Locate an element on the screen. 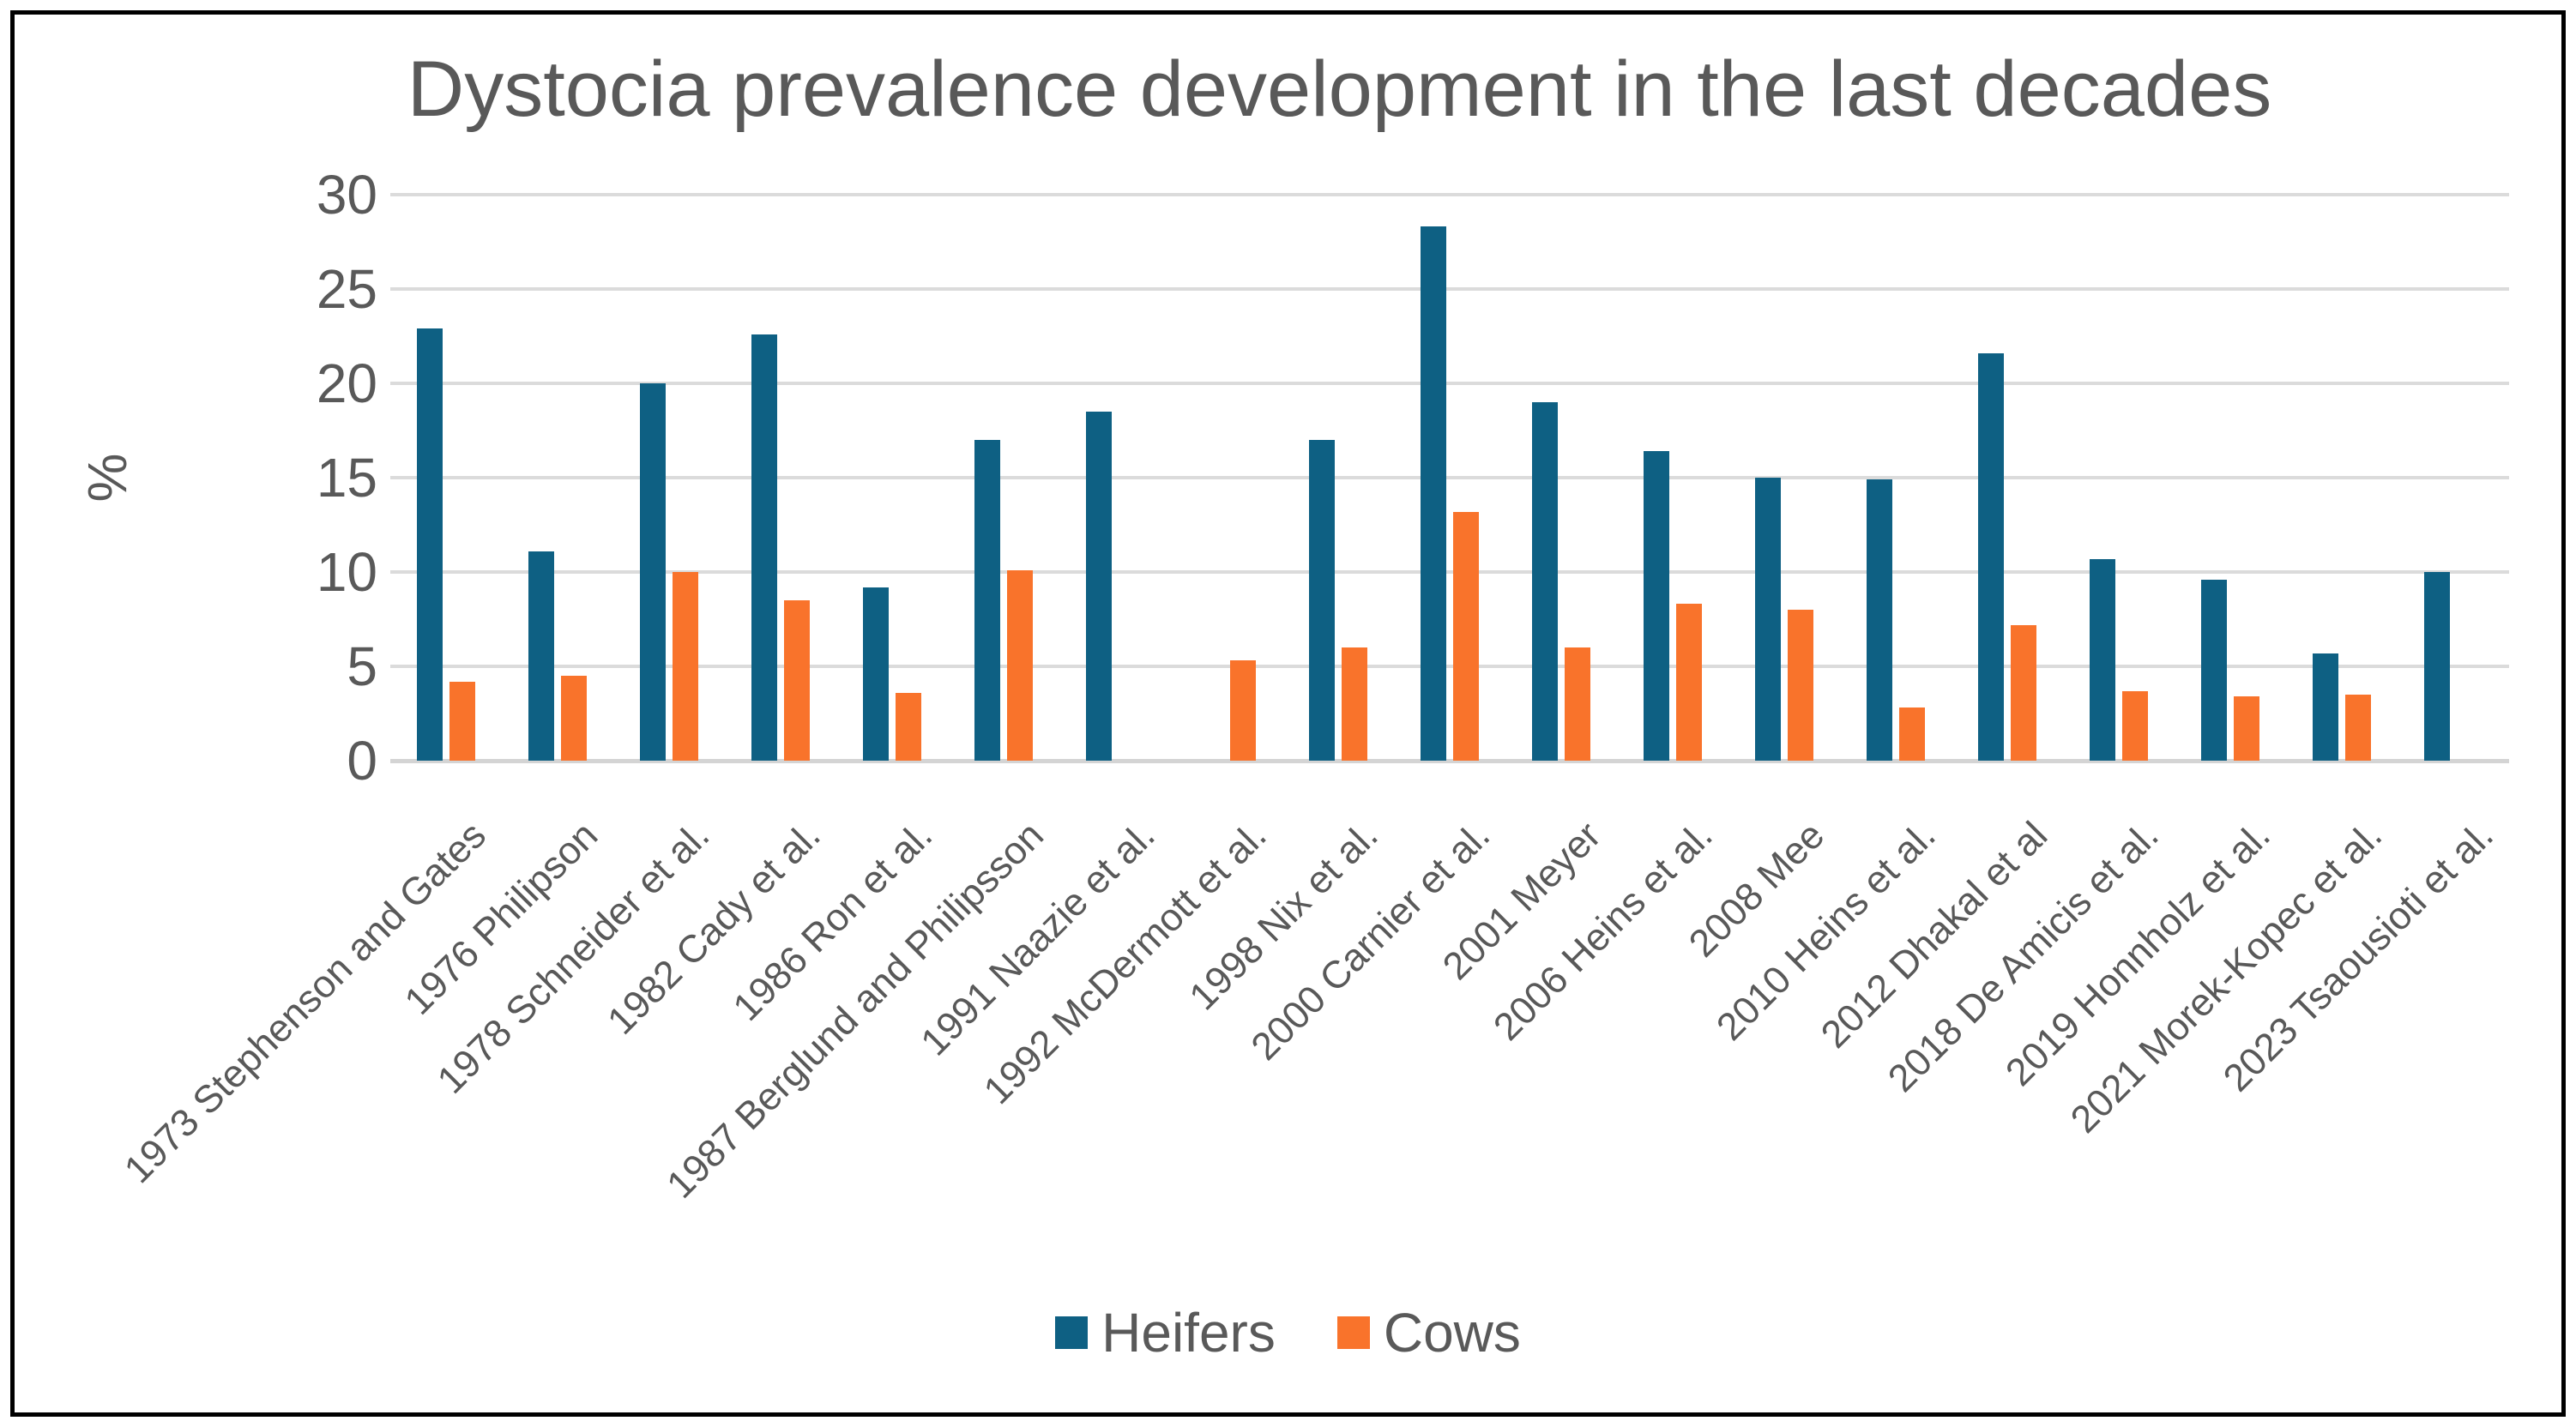 This screenshot has width=2576, height=1427. y-tick-label-30: 30 is located at coordinates (346, 195).